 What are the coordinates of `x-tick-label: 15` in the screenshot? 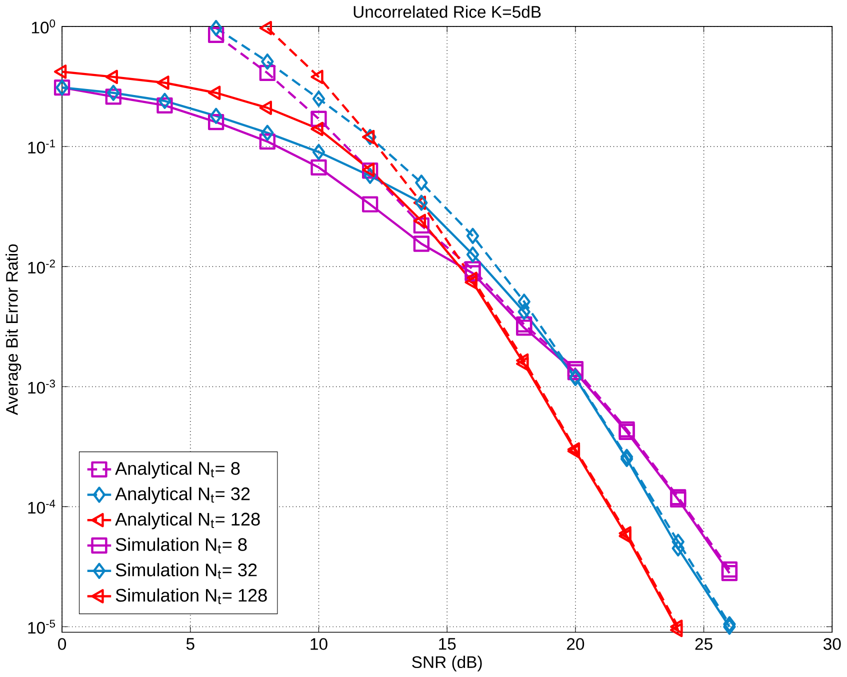 It's located at (447, 644).